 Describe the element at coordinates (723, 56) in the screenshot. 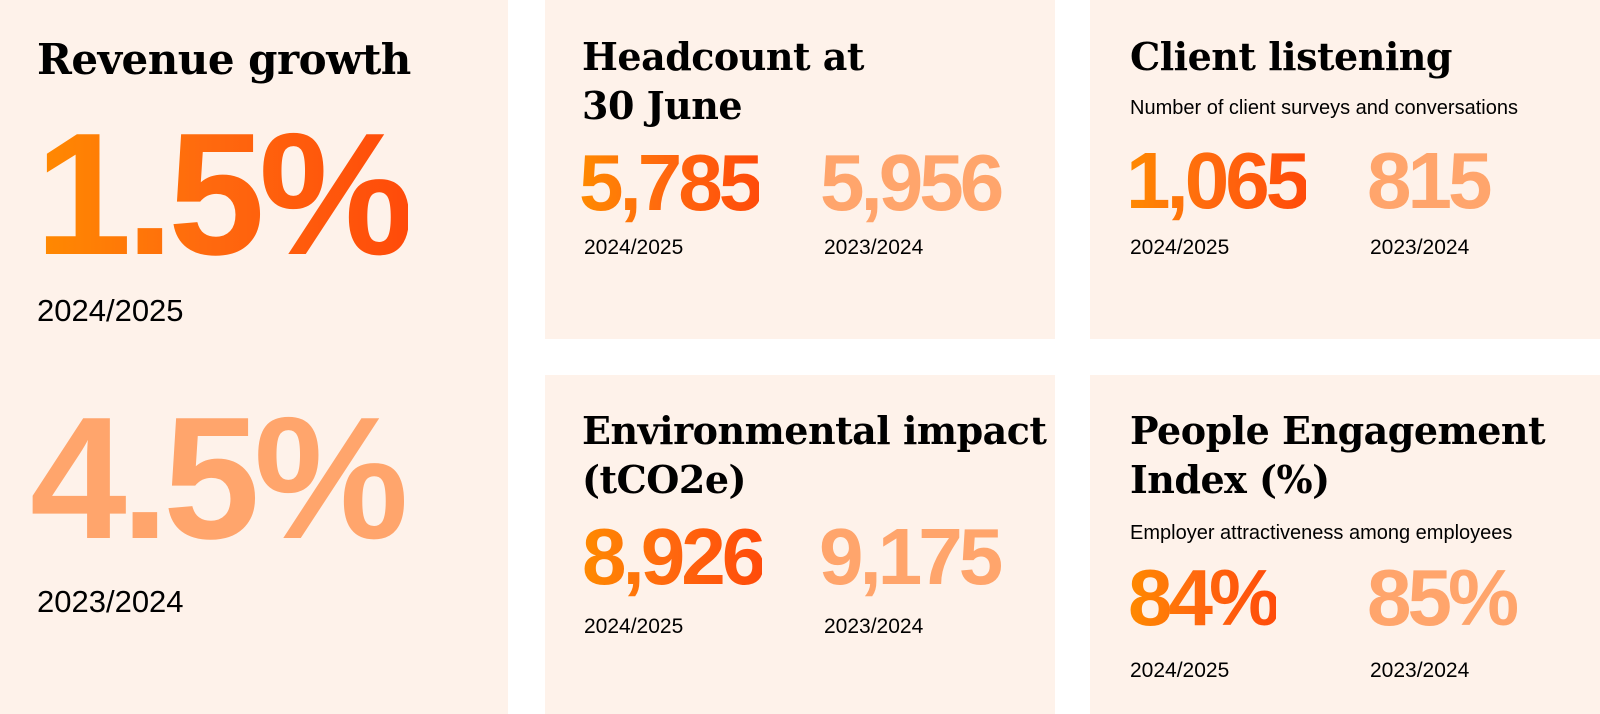

I see `headcount-title-line1: Headcount at` at that location.